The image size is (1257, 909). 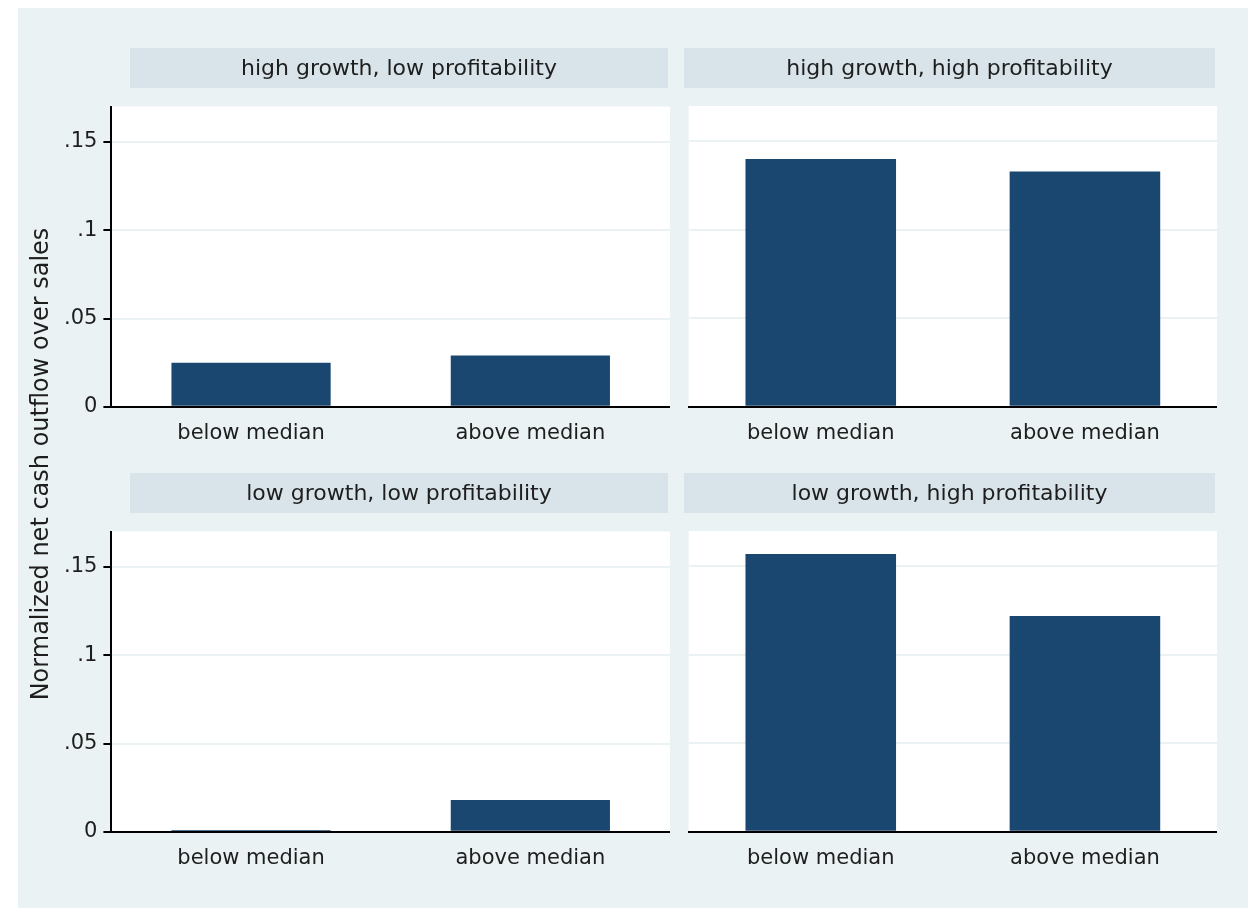 What do you see at coordinates (949, 493) in the screenshot?
I see `chart-title: low growth, high profitability` at bounding box center [949, 493].